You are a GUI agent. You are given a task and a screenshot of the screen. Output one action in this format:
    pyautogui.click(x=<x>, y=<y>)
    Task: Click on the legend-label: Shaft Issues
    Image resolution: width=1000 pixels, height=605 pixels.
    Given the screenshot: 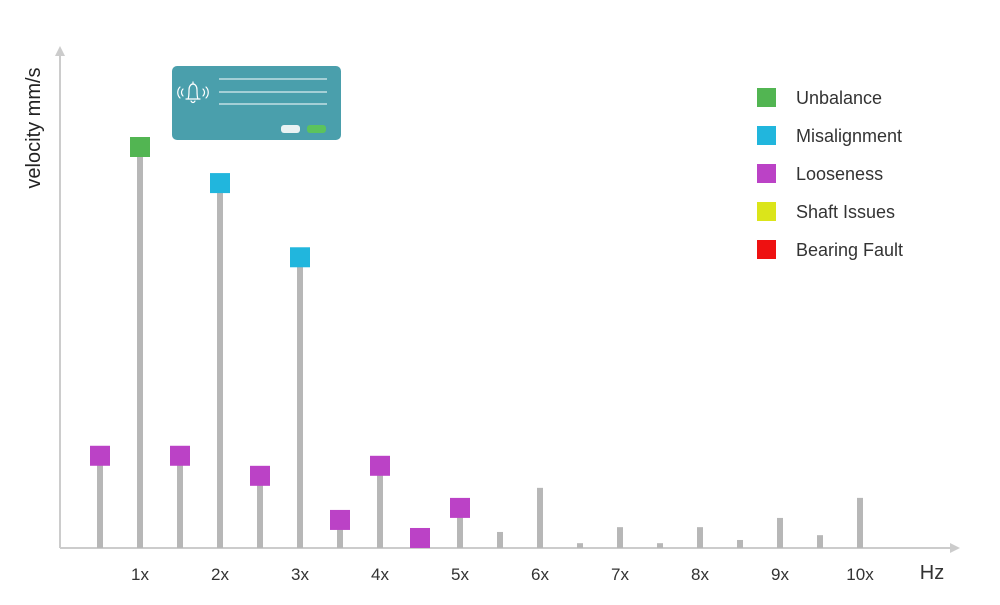 What is the action you would take?
    pyautogui.click(x=845, y=212)
    